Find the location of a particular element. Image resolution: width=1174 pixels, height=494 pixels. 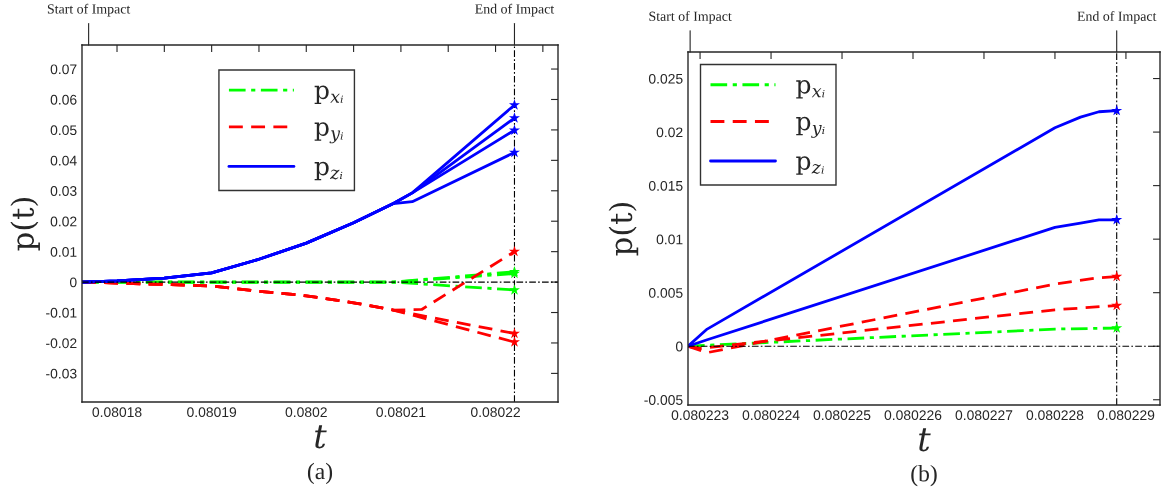

y-tick-label: 0.06 is located at coordinates (63, 99).